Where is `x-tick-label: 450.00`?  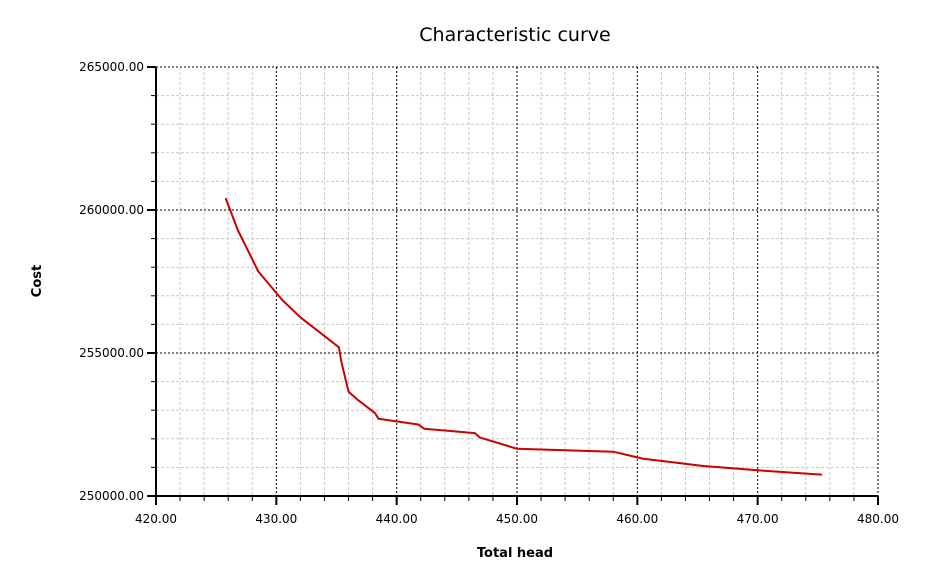
x-tick-label: 450.00 is located at coordinates (517, 519).